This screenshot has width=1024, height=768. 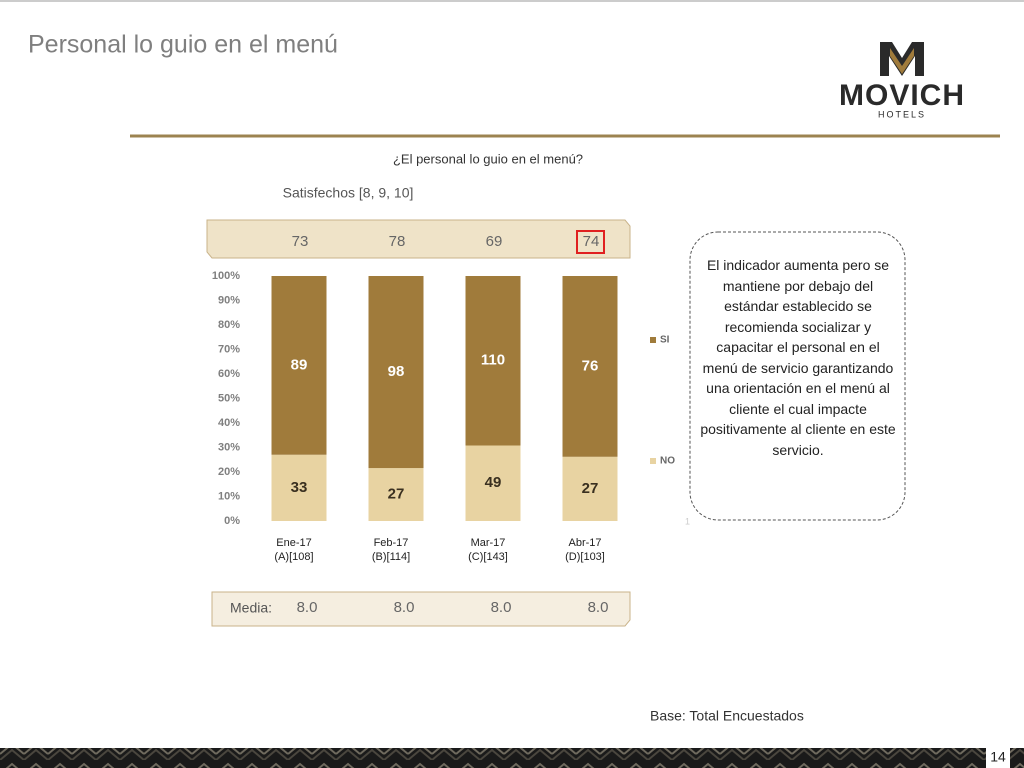 I want to click on page-box, so click(x=998, y=758).